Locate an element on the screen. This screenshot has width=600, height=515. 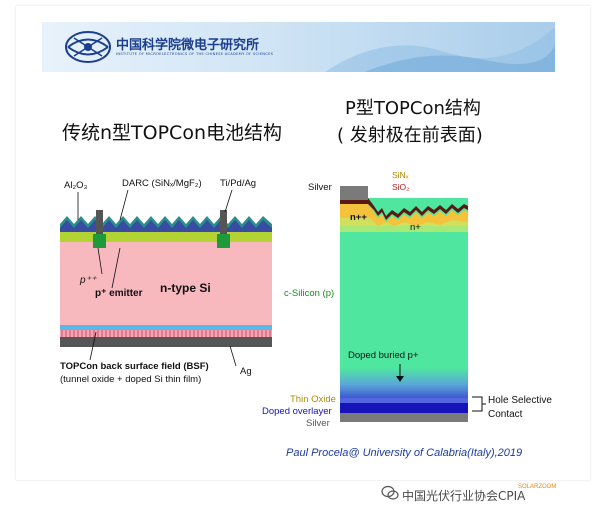
sio2-sinx-layer is located at coordinates (404, 209).